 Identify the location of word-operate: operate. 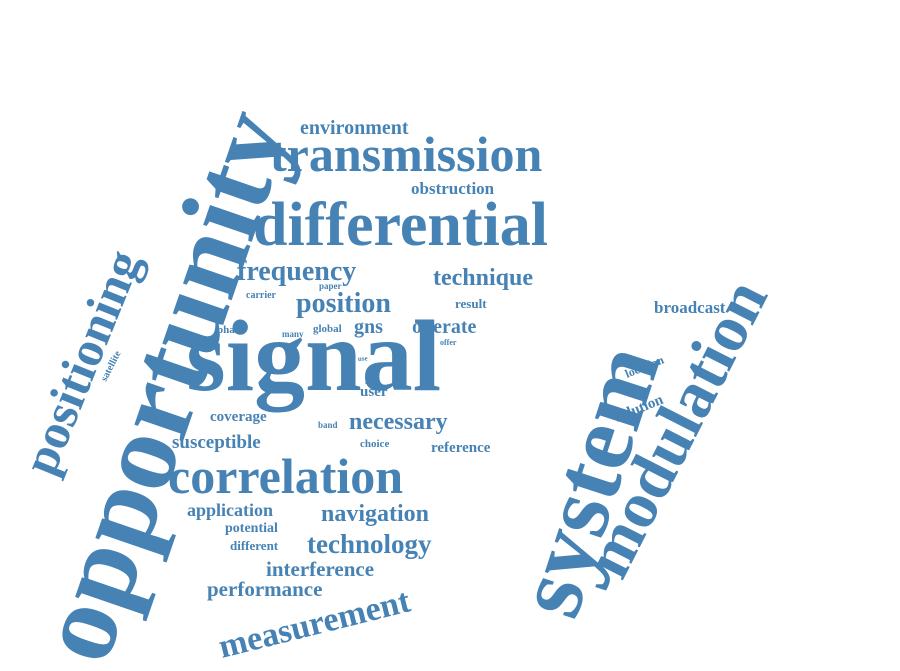
(444, 327).